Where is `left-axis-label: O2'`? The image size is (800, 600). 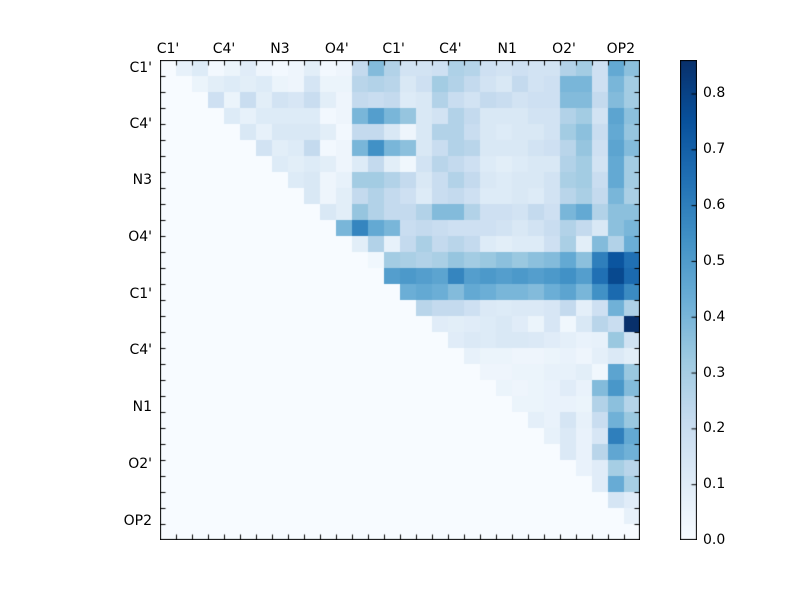 left-axis-label: O2' is located at coordinates (140, 464).